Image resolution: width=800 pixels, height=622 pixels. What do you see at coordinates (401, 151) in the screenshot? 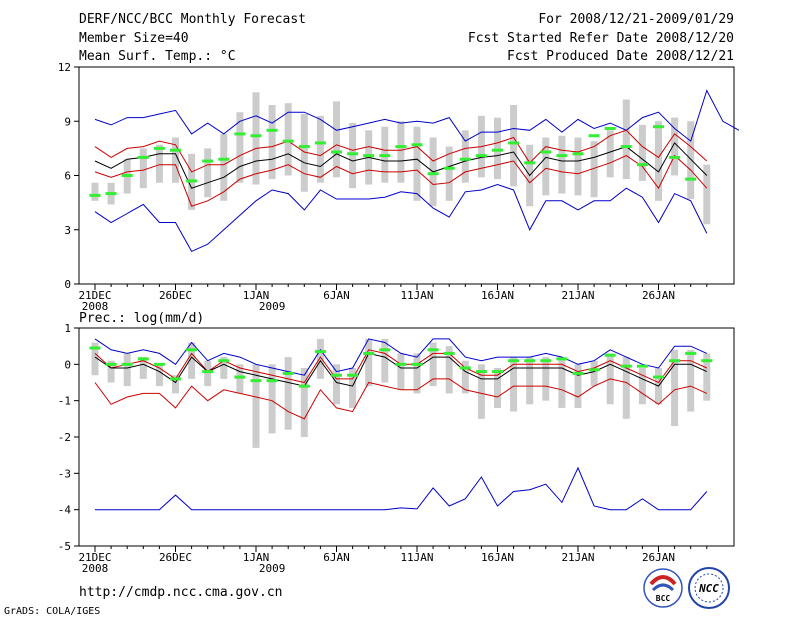
I see `temp-upper-line` at bounding box center [401, 151].